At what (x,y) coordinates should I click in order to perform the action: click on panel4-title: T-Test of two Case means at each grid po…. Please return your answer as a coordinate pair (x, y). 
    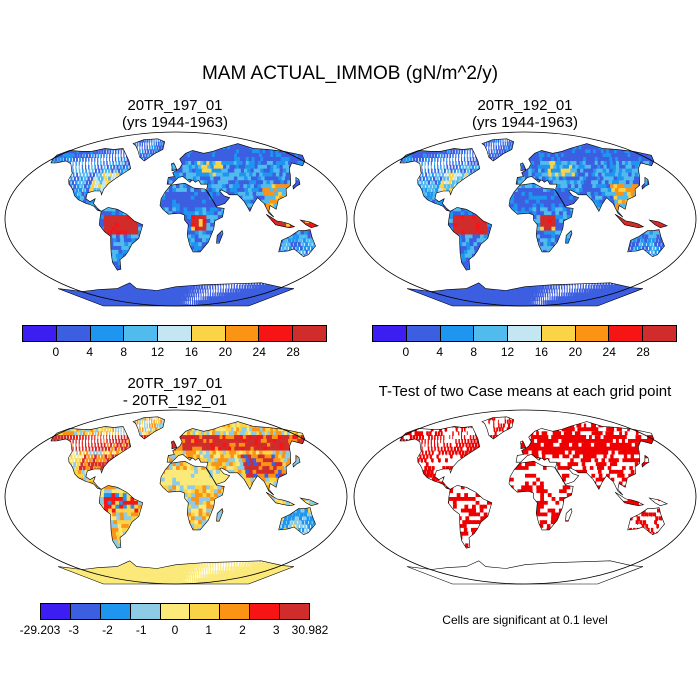
    Looking at the image, I should click on (525, 391).